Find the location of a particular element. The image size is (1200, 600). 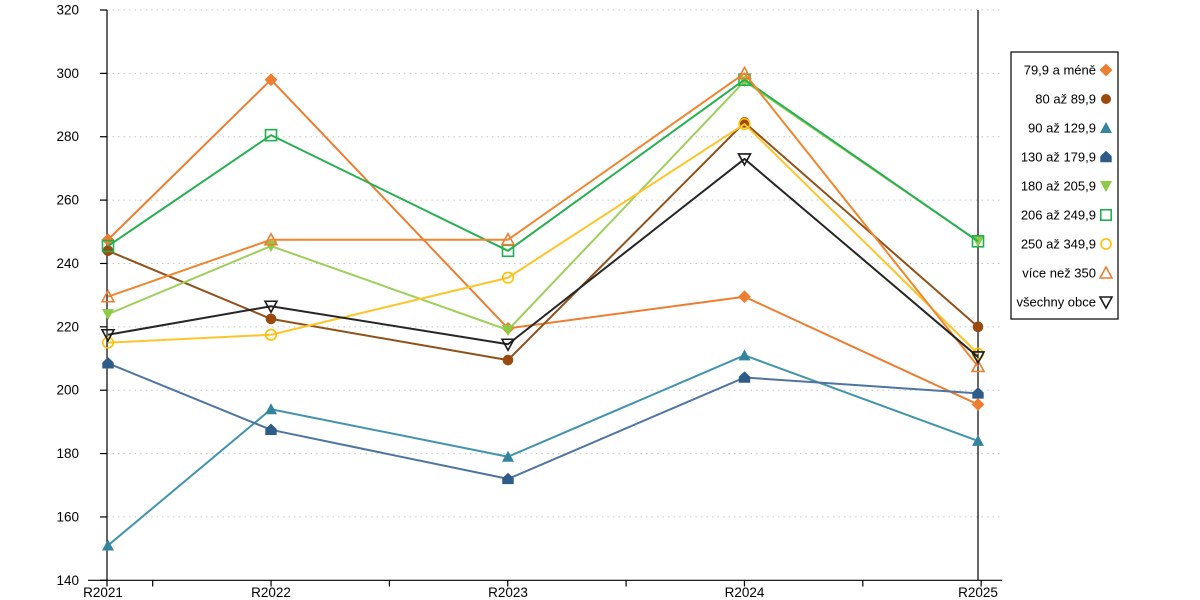

y-tick-label: 300 is located at coordinates (67, 73).